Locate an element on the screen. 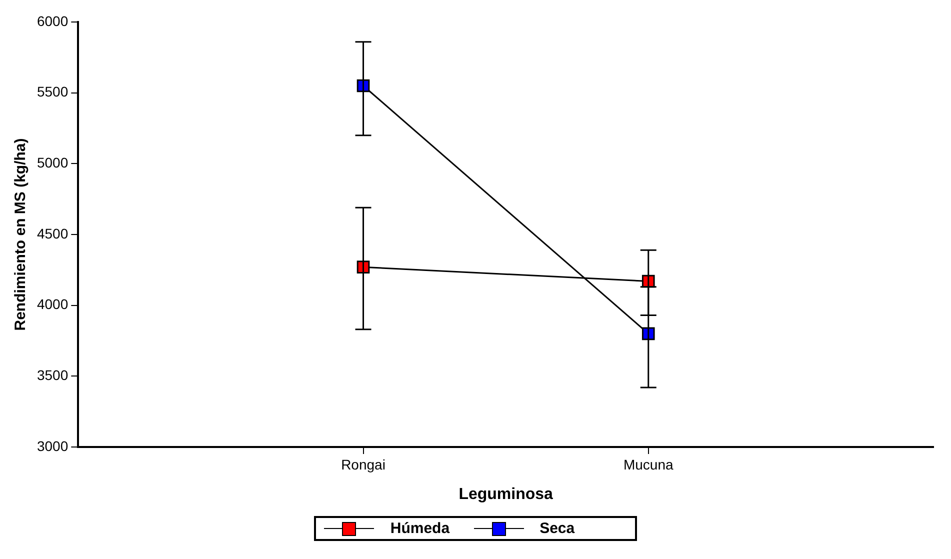 This screenshot has width=951, height=559. x-tick-label: Rongai is located at coordinates (363, 464).